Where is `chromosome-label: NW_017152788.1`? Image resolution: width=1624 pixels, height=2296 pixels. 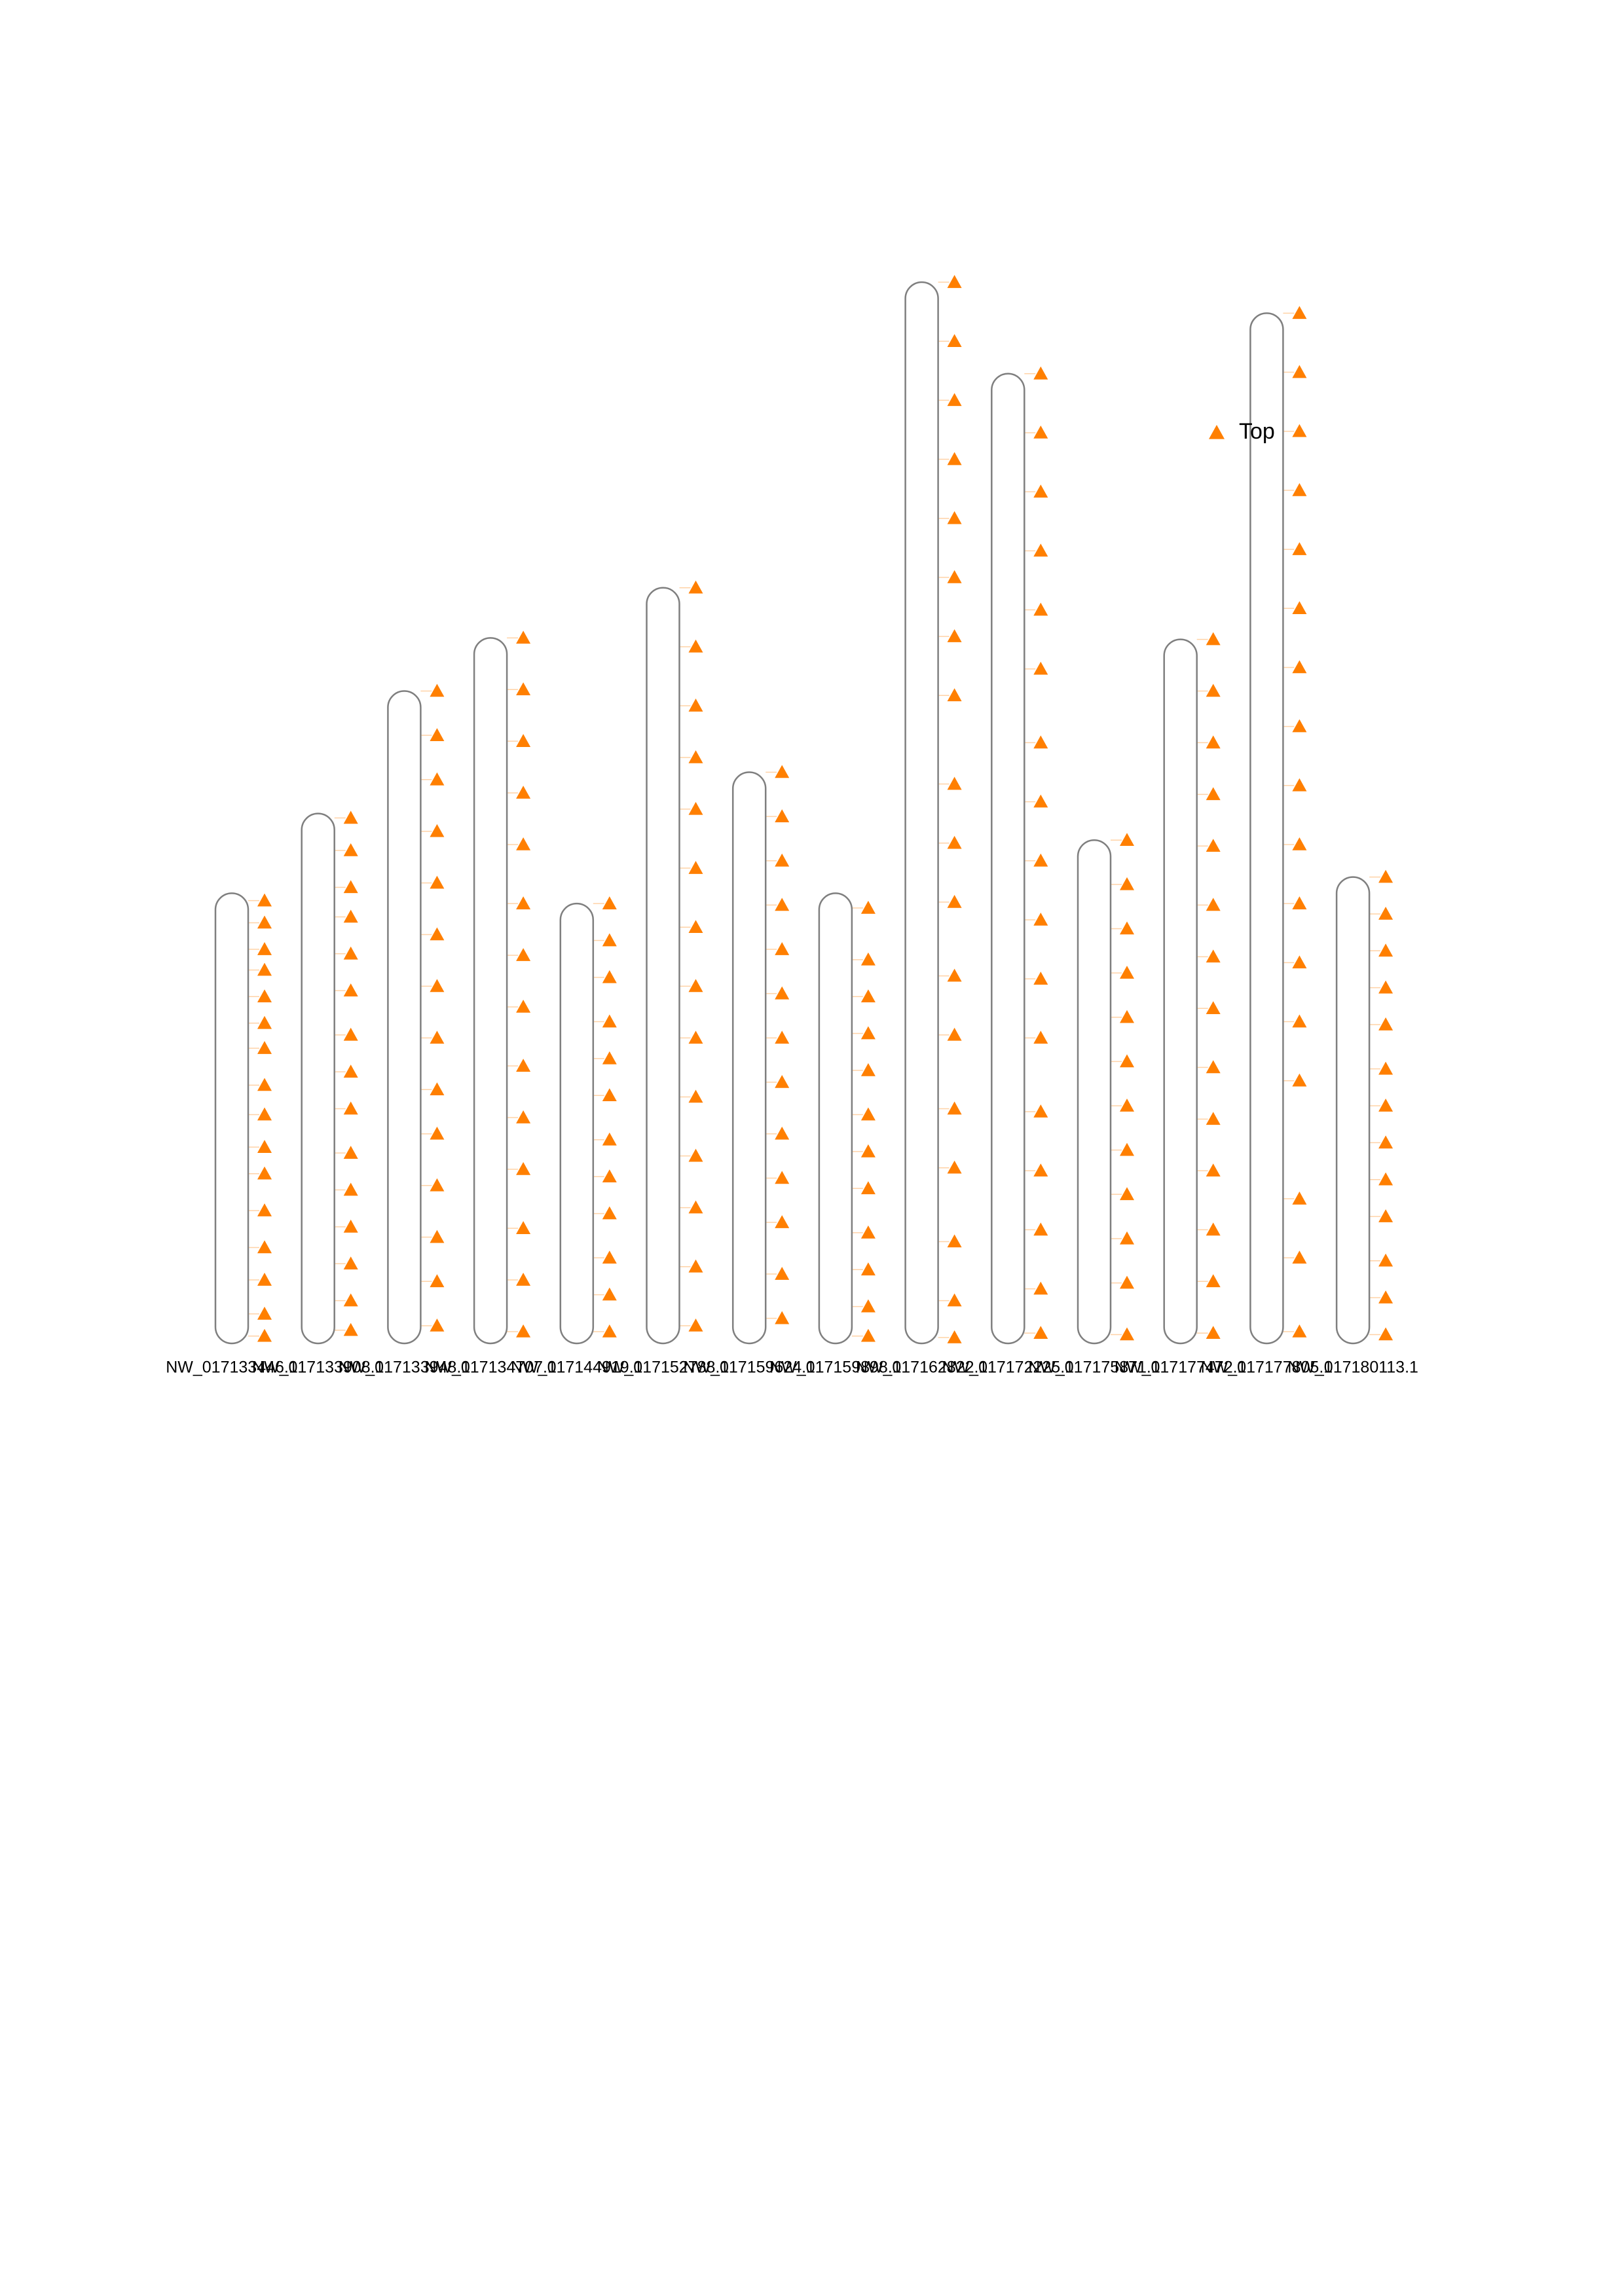 chromosome-label: NW_017152788.1 is located at coordinates (663, 1367).